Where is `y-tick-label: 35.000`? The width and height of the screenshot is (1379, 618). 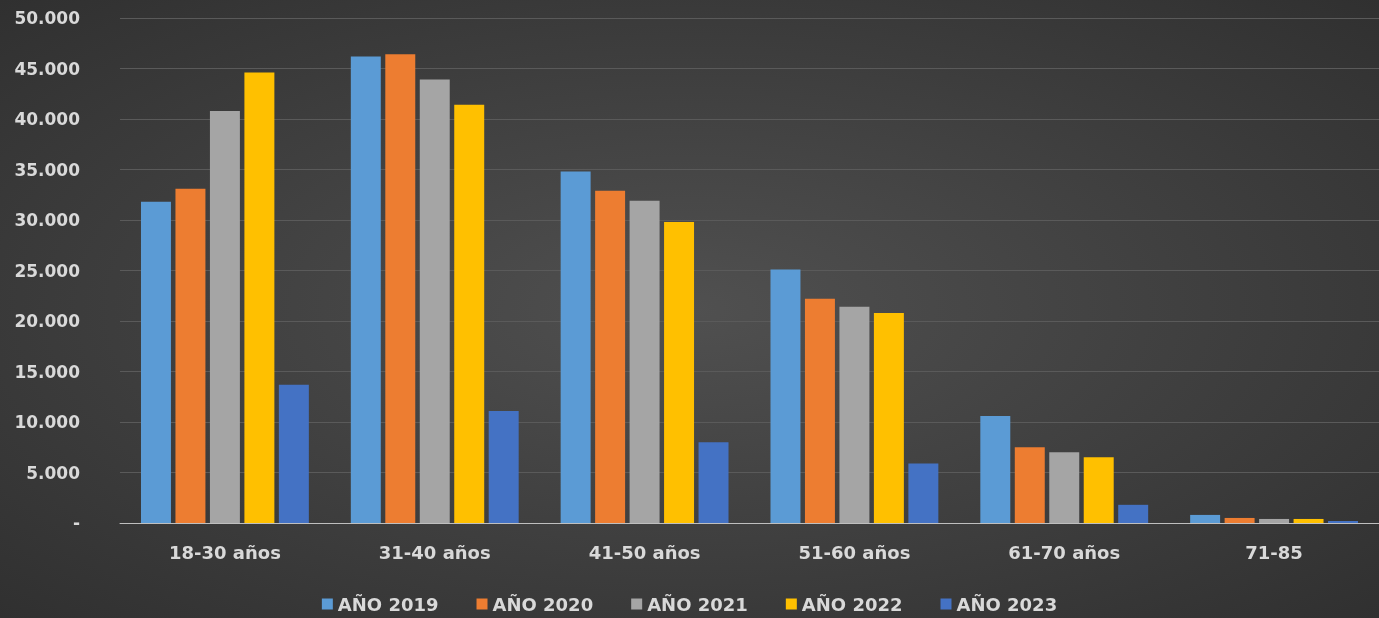 y-tick-label: 35.000 is located at coordinates (47, 169).